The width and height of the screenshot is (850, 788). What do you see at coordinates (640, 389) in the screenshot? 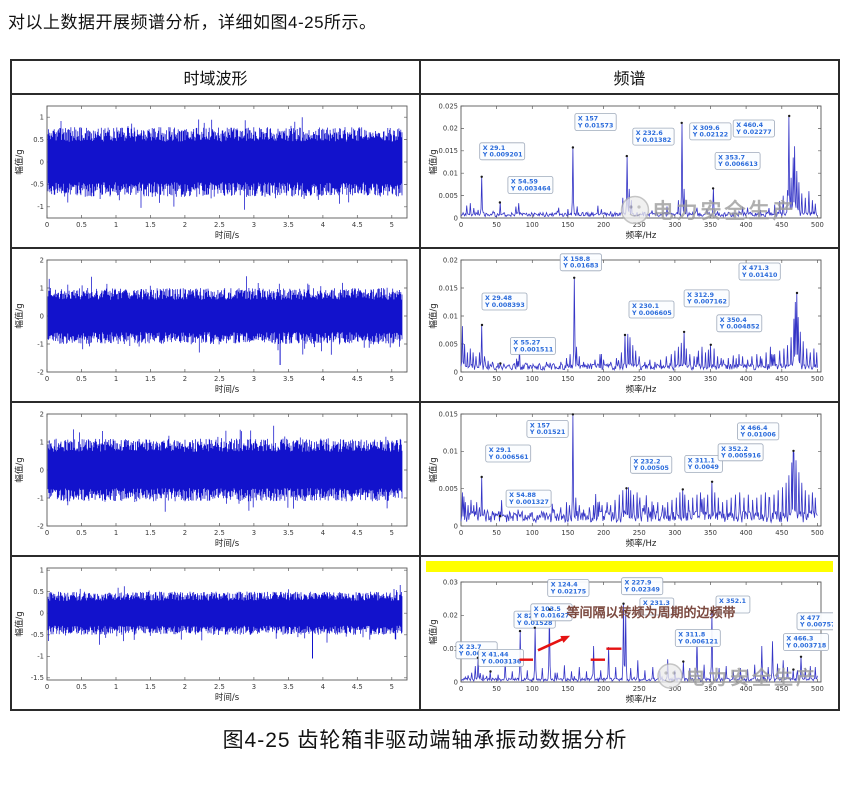
I see `x-axis-label: 频率/Hz` at bounding box center [640, 389].